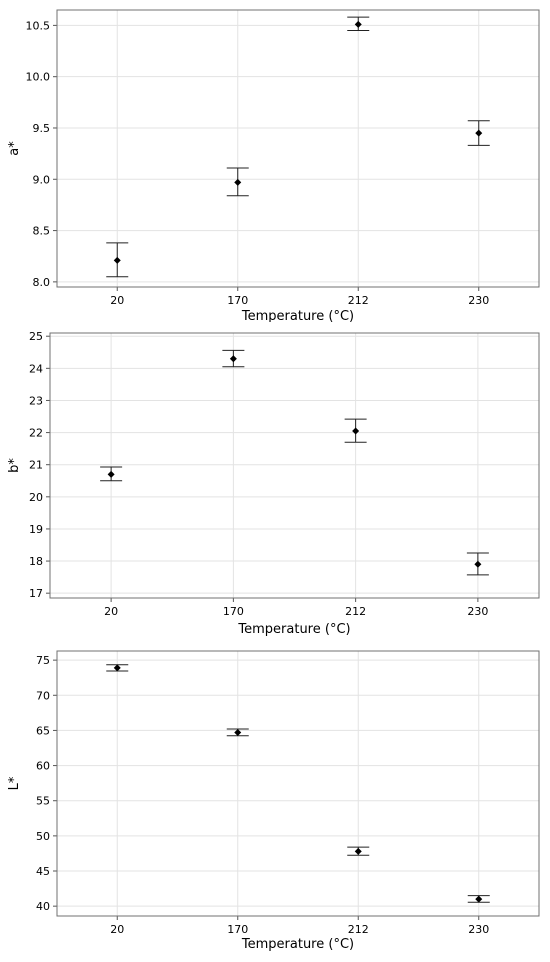 Image resolution: width=550 pixels, height=962 pixels. I want to click on y-tick-label: 70, so click(43, 695).